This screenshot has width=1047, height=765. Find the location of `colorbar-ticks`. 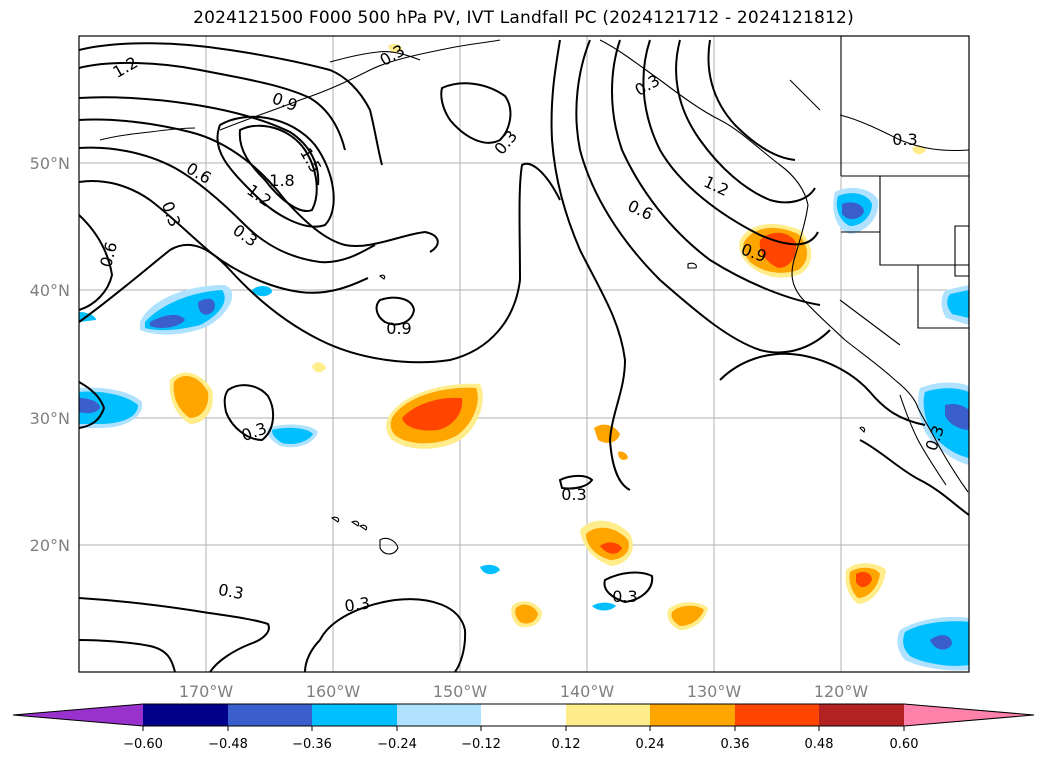

colorbar-ticks is located at coordinates (523, 728).